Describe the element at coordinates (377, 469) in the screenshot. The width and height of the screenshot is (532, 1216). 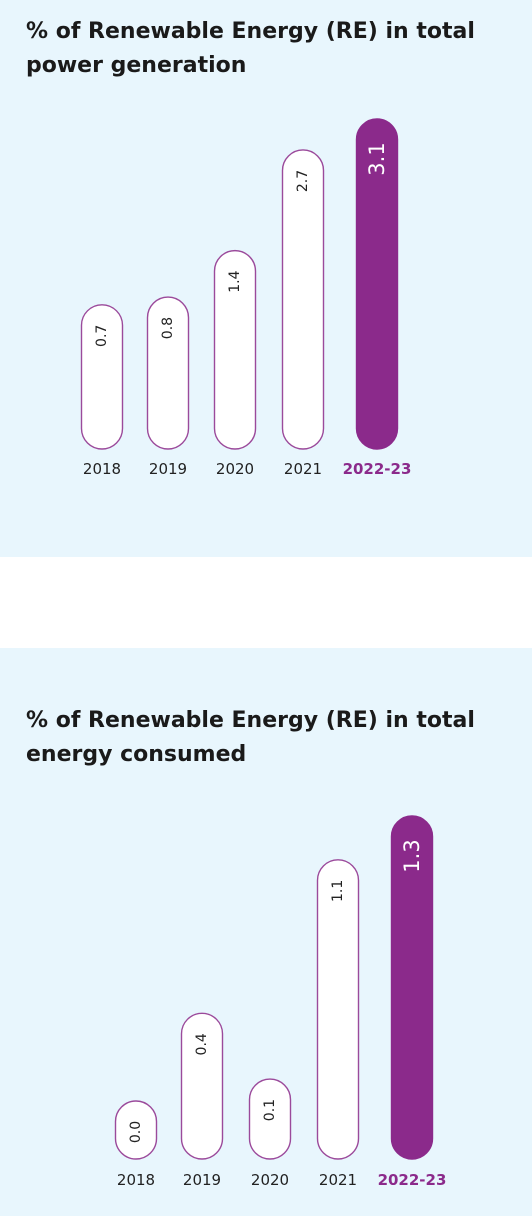
I see `x-tick-label-power-2022-23: 2022-23` at that location.